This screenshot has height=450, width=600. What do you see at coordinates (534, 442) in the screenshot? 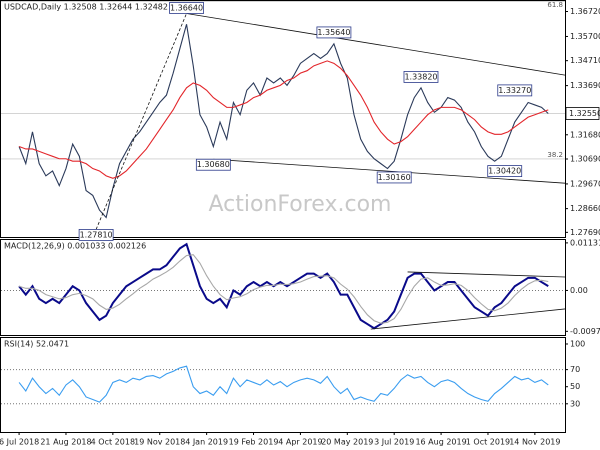
I see `x-tick-label: 14 Nov 2019` at bounding box center [534, 442].